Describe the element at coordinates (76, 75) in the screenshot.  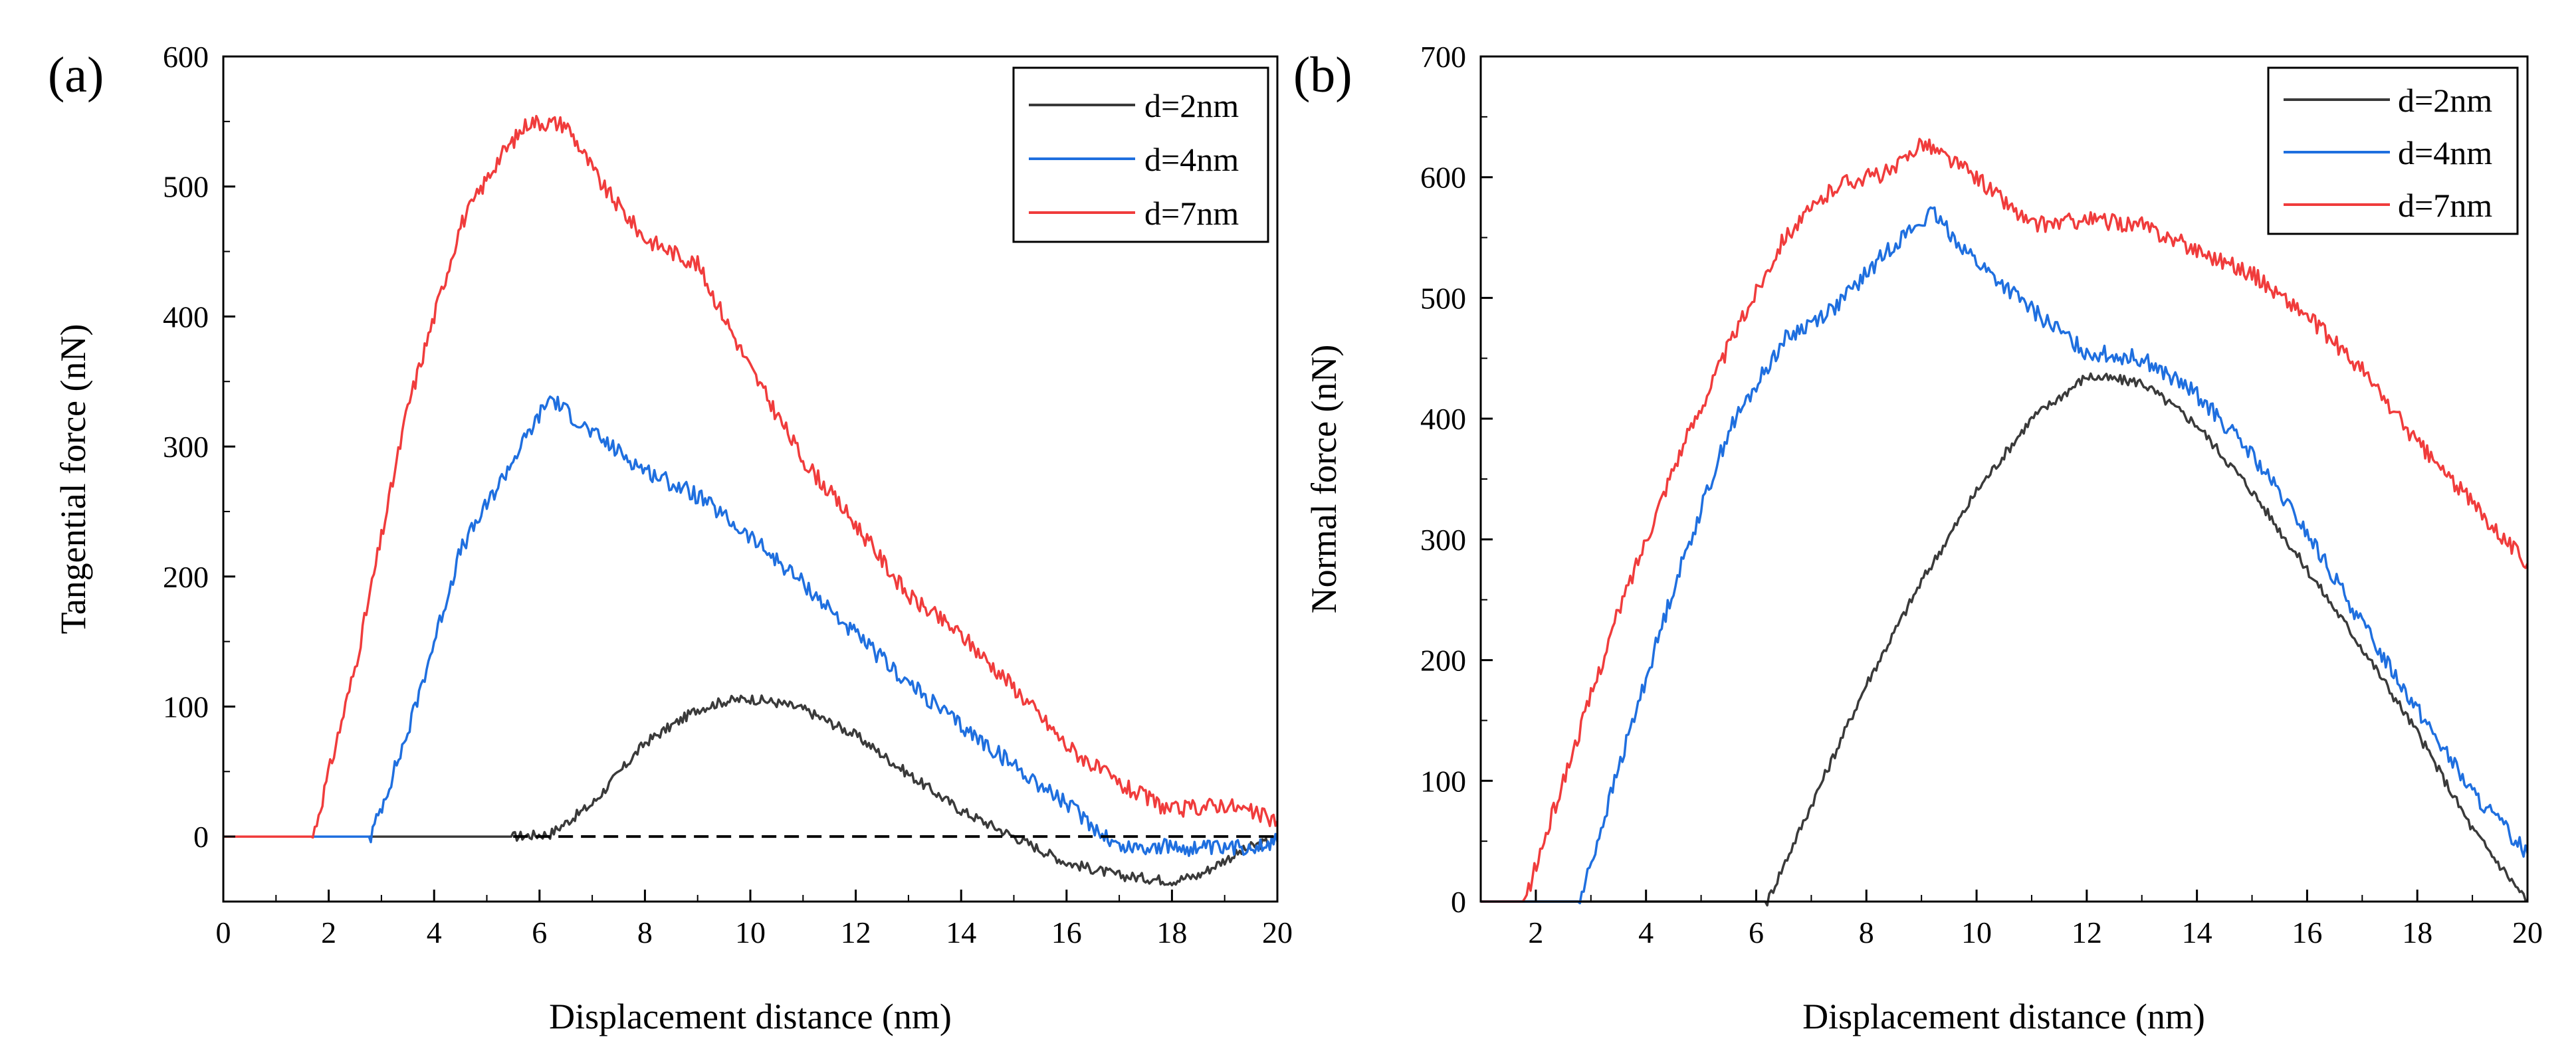
I see `panel-a-label: (a)` at that location.